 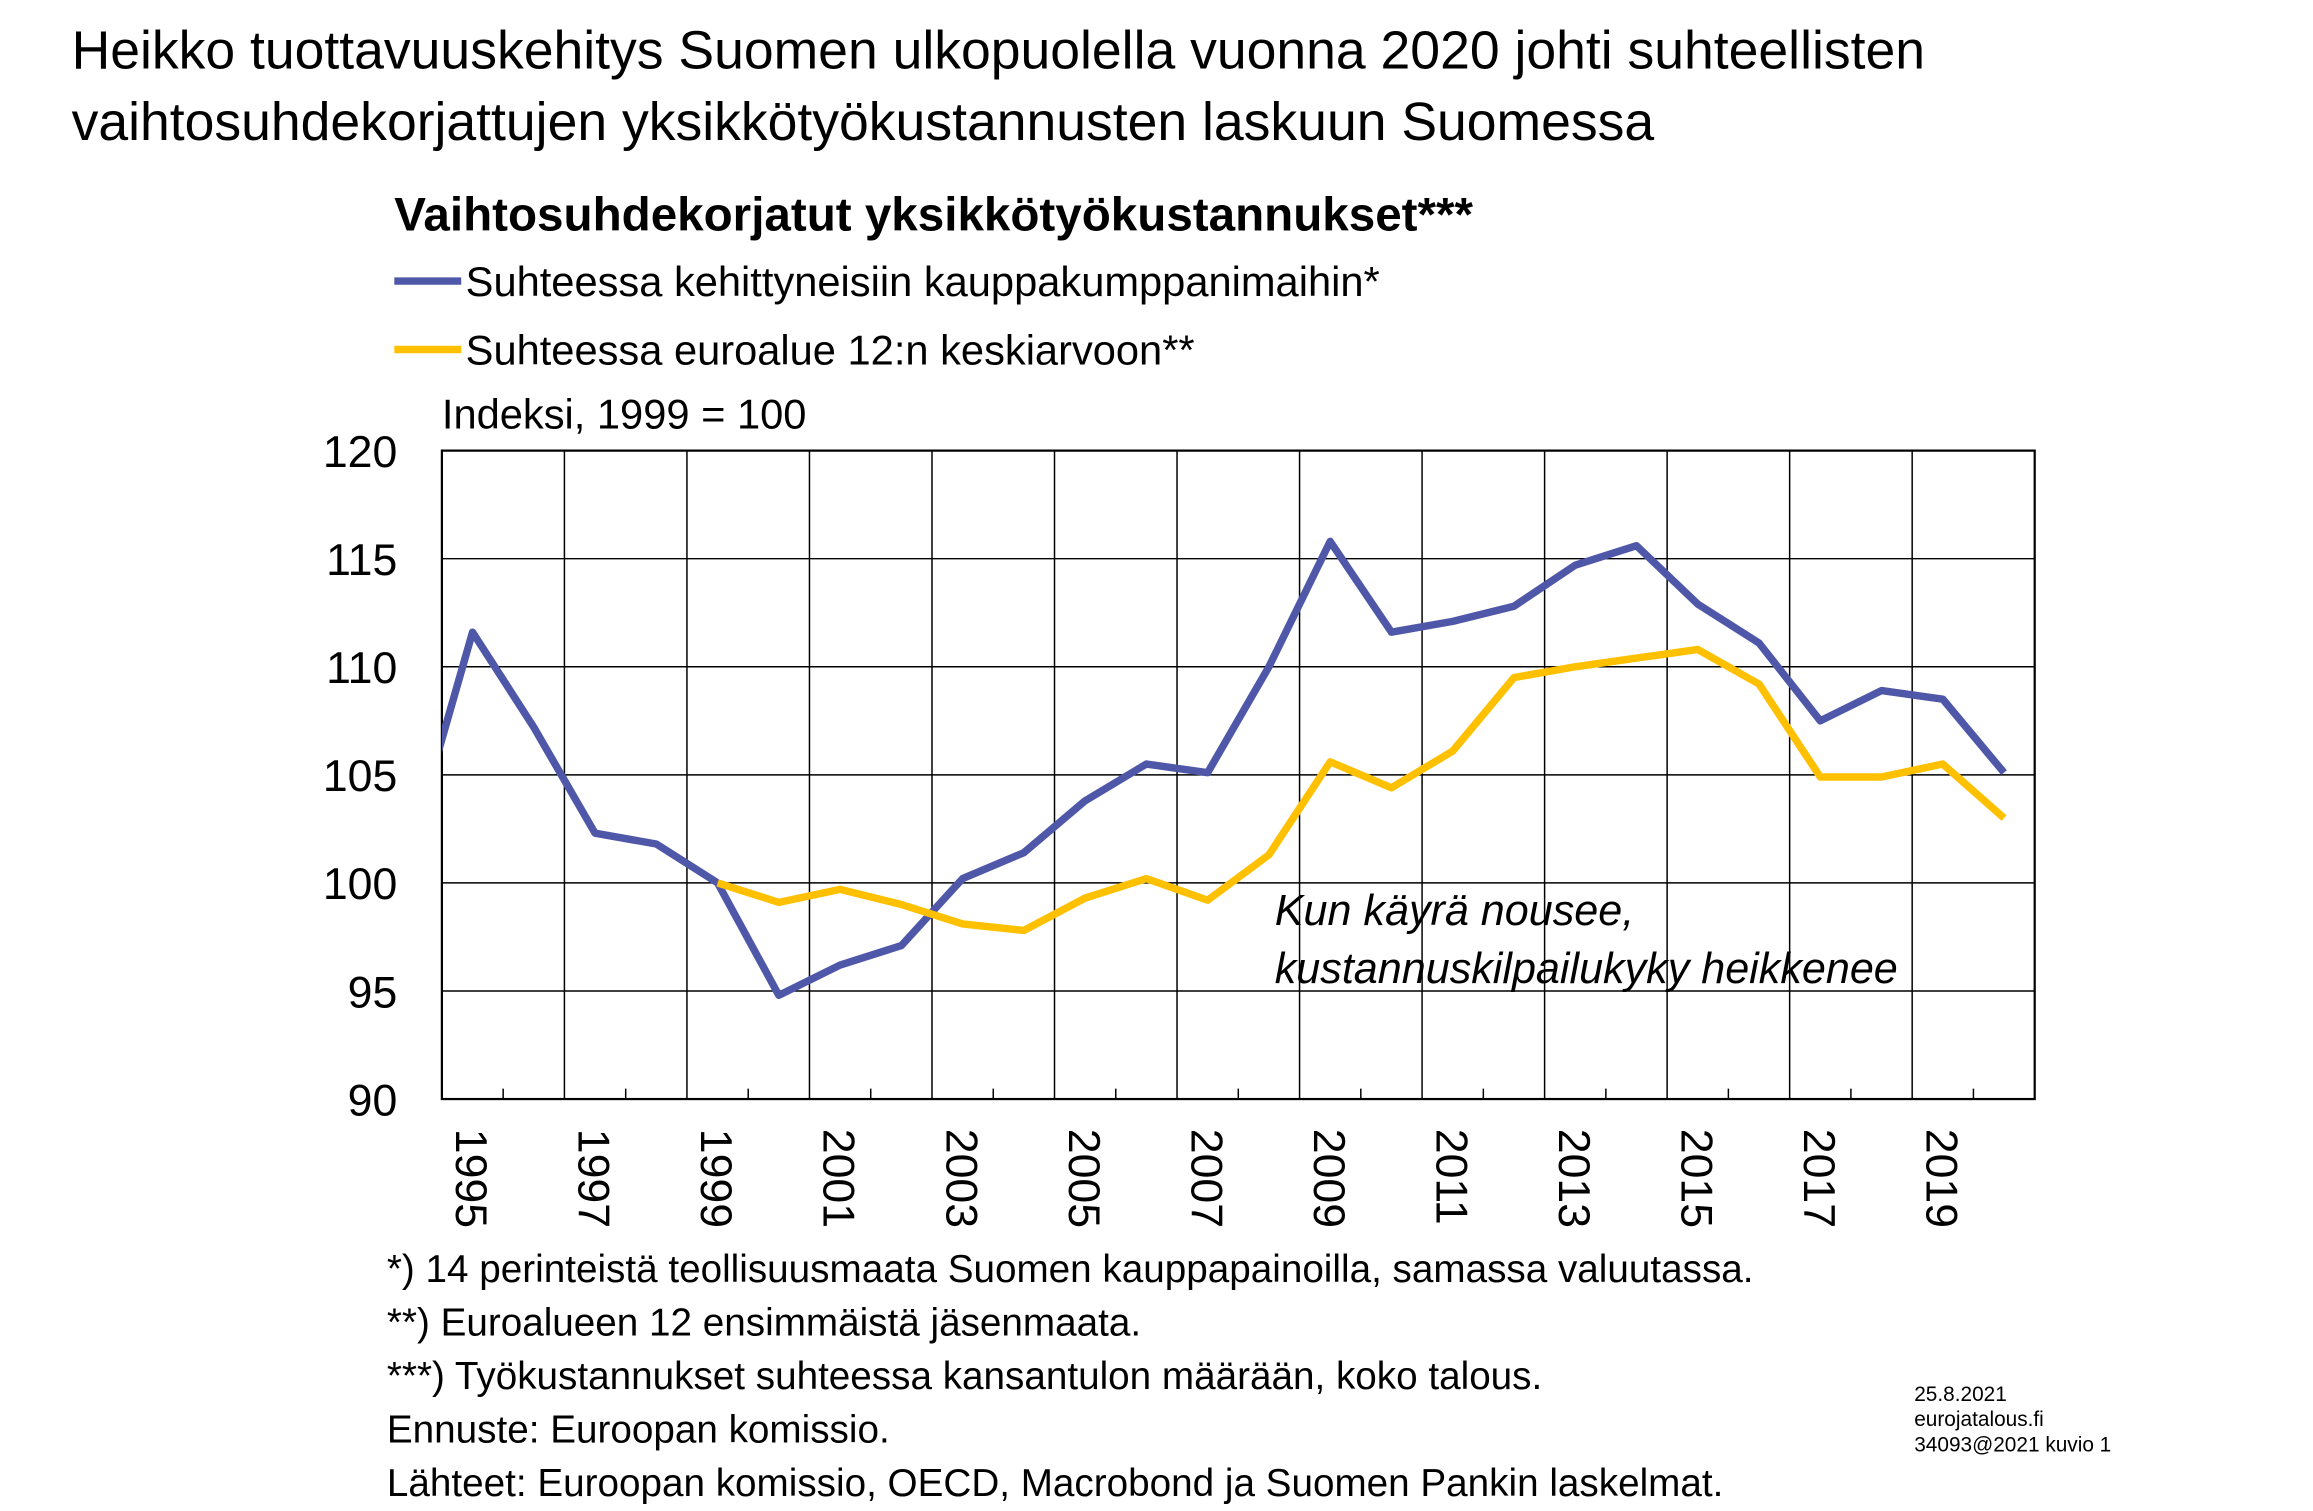 What do you see at coordinates (1450, 1177) in the screenshot?
I see `x-tick-label: 2011` at bounding box center [1450, 1177].